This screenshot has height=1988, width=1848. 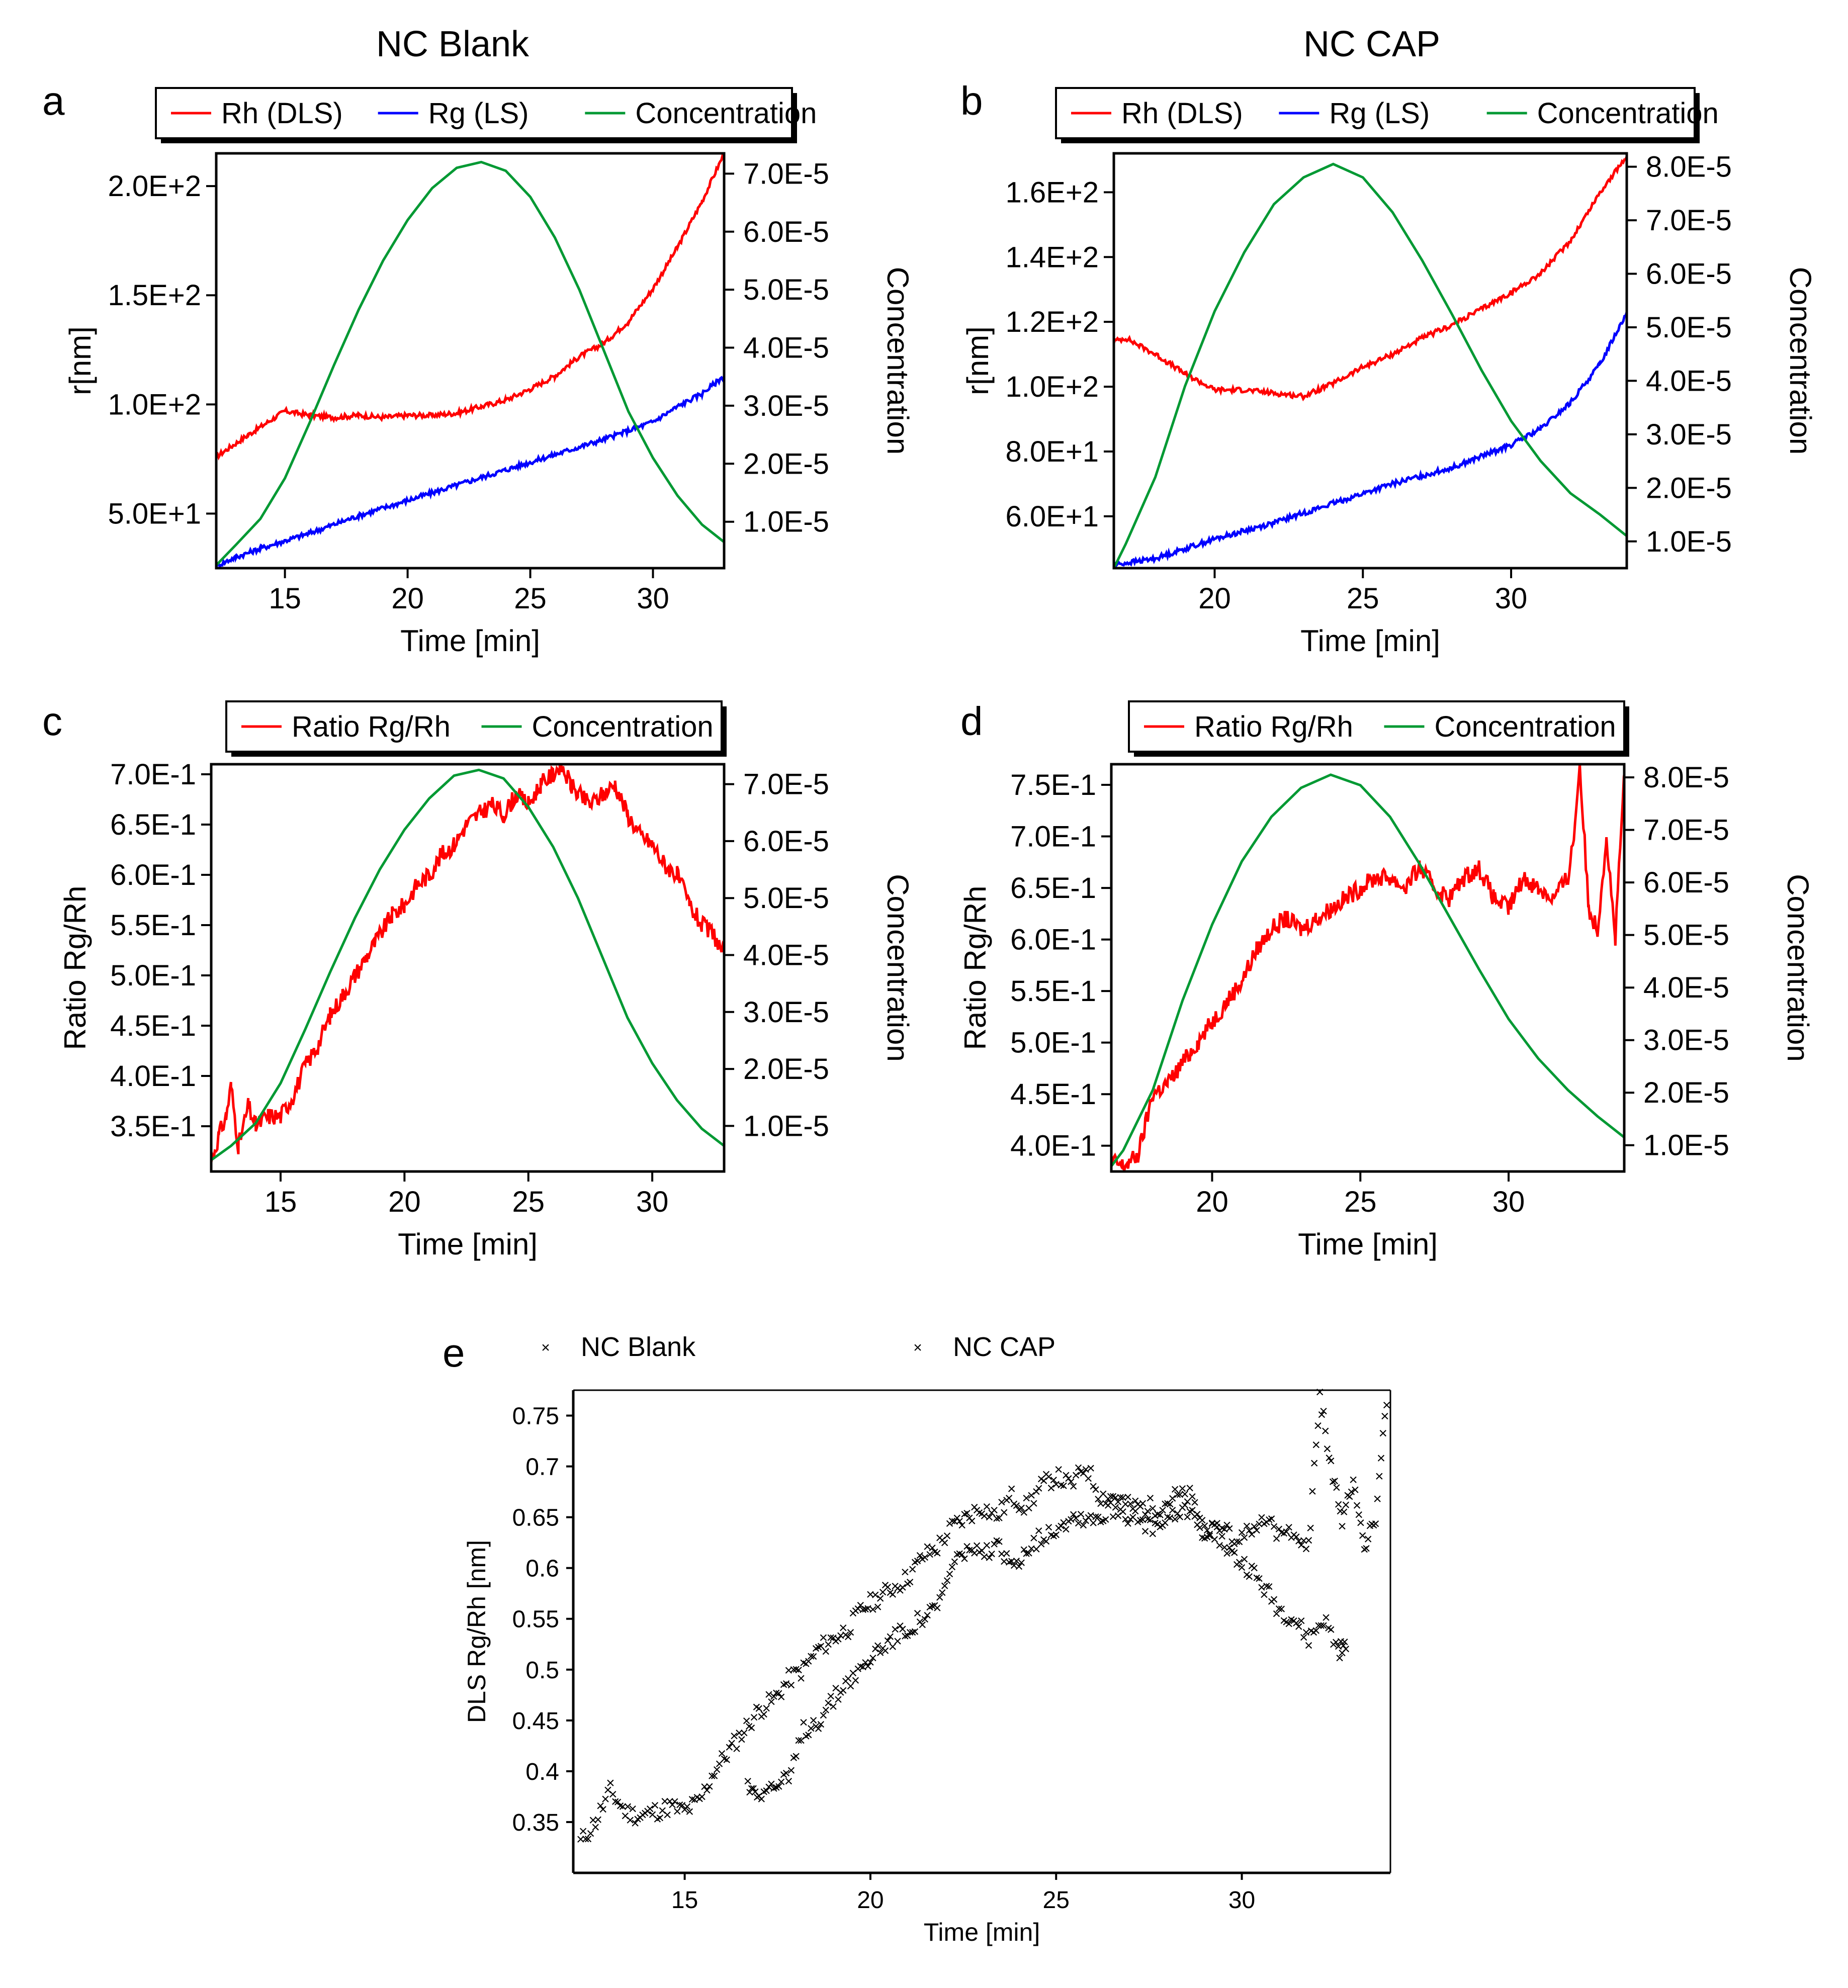 What do you see at coordinates (545, 1348) in the screenshot?
I see `legend-marker-nc-blank: ×` at bounding box center [545, 1348].